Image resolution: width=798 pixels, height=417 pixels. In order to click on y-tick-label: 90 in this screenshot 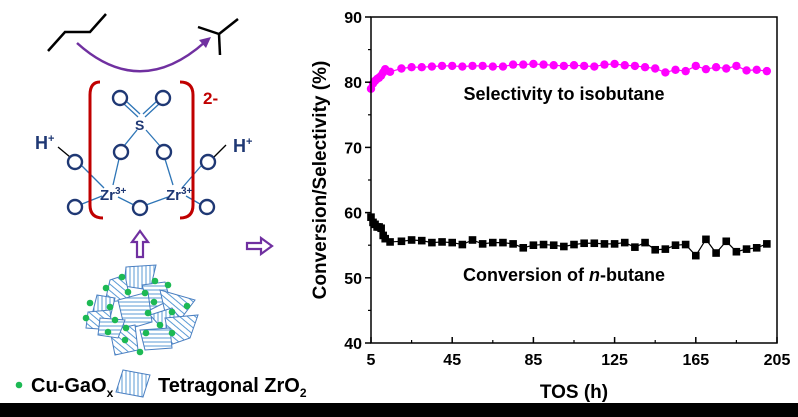, I will do `click(353, 18)`.